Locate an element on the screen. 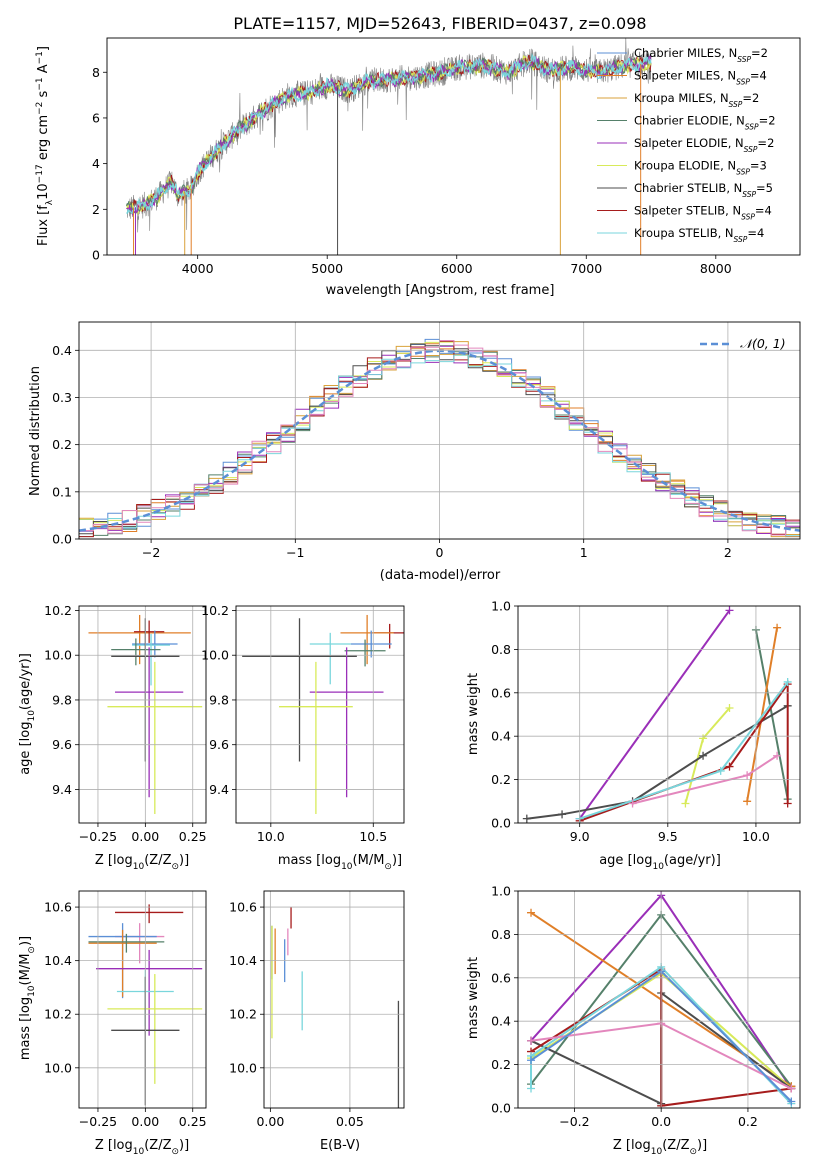 This screenshot has height=1170, width=819. legend-entry: Salpeter STELIB, NSSP=4 is located at coordinates (703, 213).